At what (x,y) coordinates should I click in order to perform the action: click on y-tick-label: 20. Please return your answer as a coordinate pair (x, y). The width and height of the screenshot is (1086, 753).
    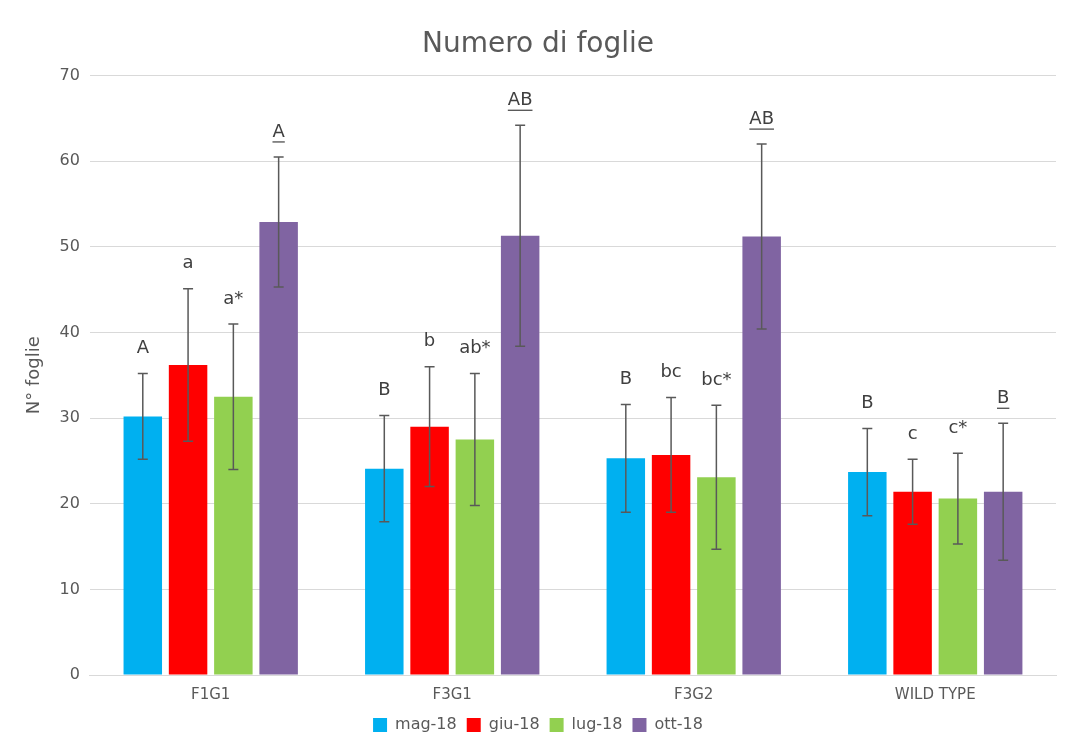
    Looking at the image, I should click on (69, 502).